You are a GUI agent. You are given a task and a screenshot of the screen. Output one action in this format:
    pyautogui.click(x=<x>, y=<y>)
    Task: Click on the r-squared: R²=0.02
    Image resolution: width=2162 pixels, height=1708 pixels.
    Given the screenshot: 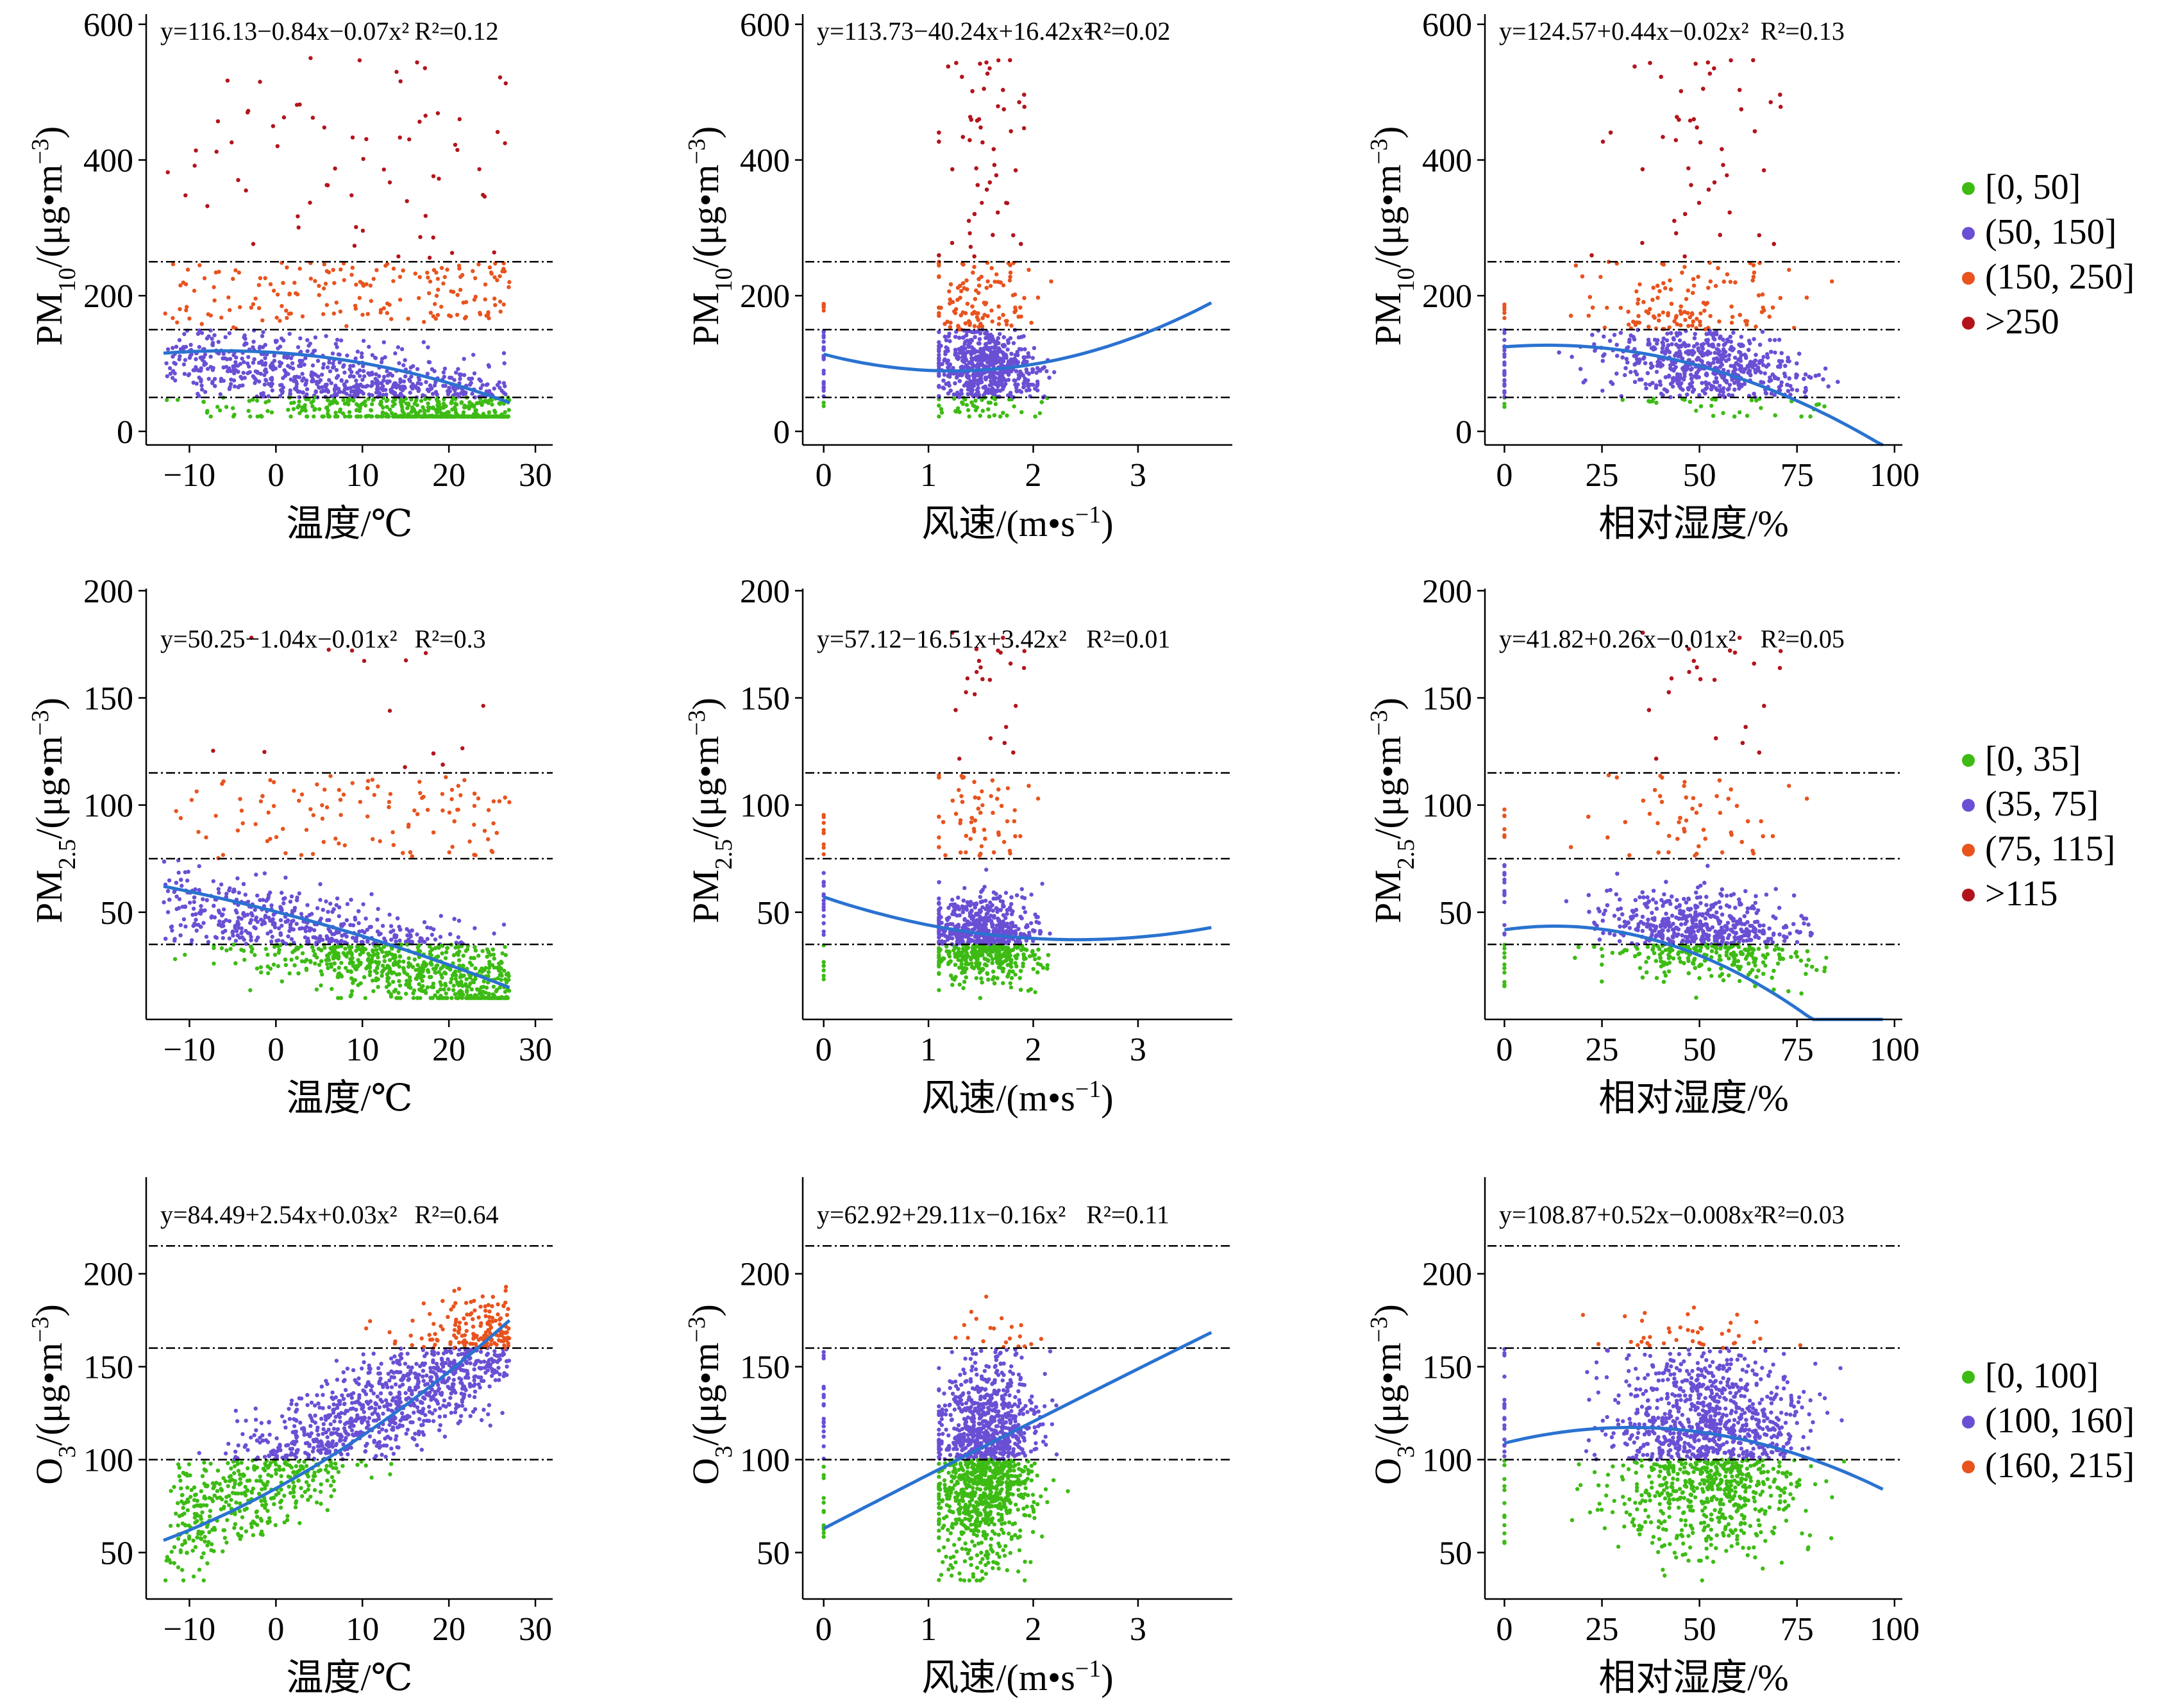 What is the action you would take?
    pyautogui.click(x=1128, y=31)
    